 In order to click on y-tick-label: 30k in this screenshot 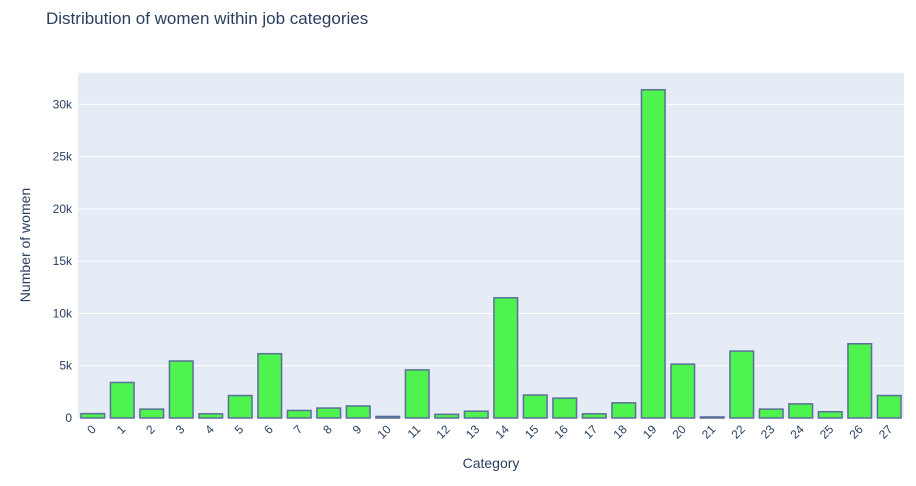, I will do `click(63, 104)`.